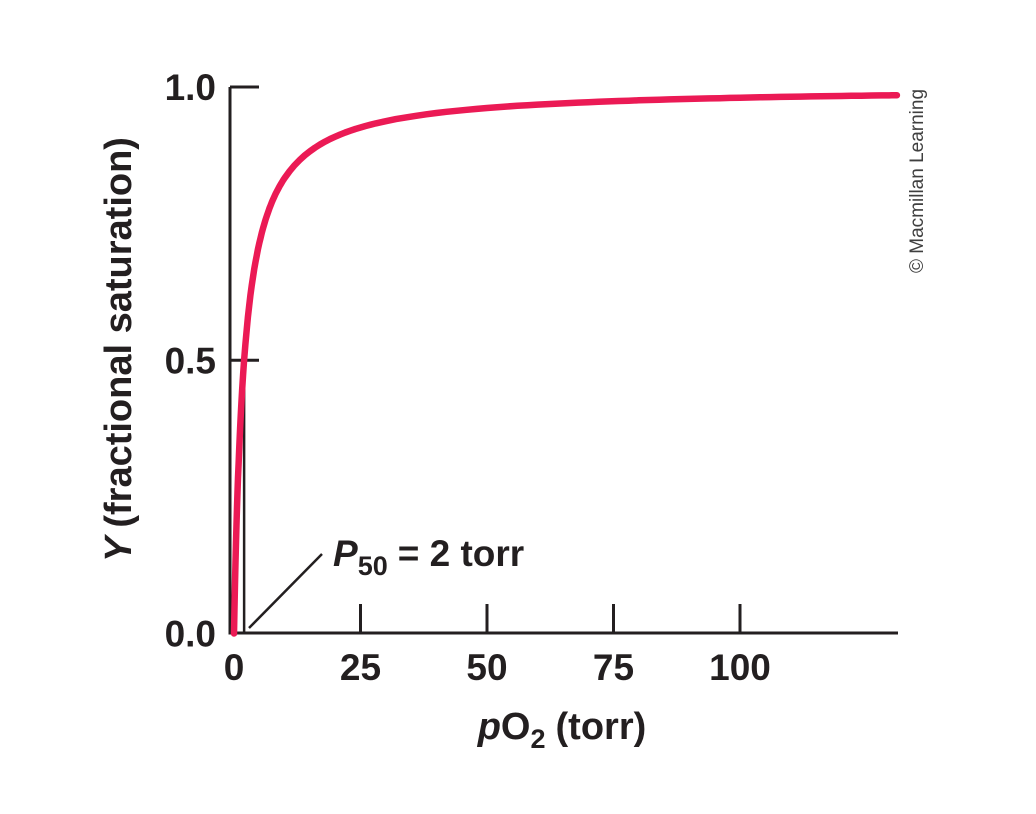 The width and height of the screenshot is (1036, 814). I want to click on p50-symbol: P, so click(345, 553).